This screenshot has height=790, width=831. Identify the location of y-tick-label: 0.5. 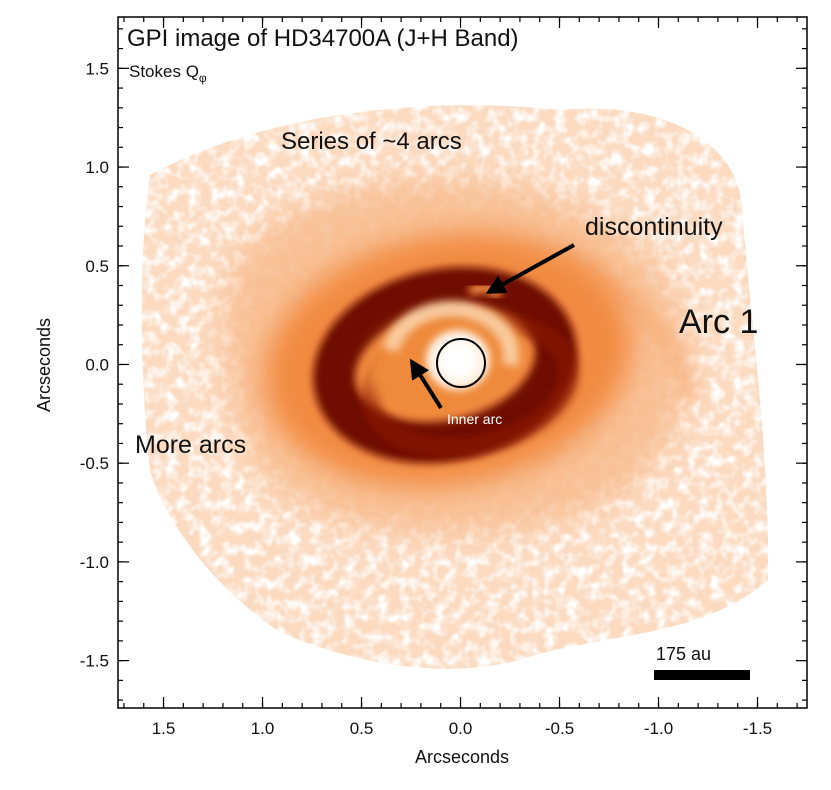
(97, 266).